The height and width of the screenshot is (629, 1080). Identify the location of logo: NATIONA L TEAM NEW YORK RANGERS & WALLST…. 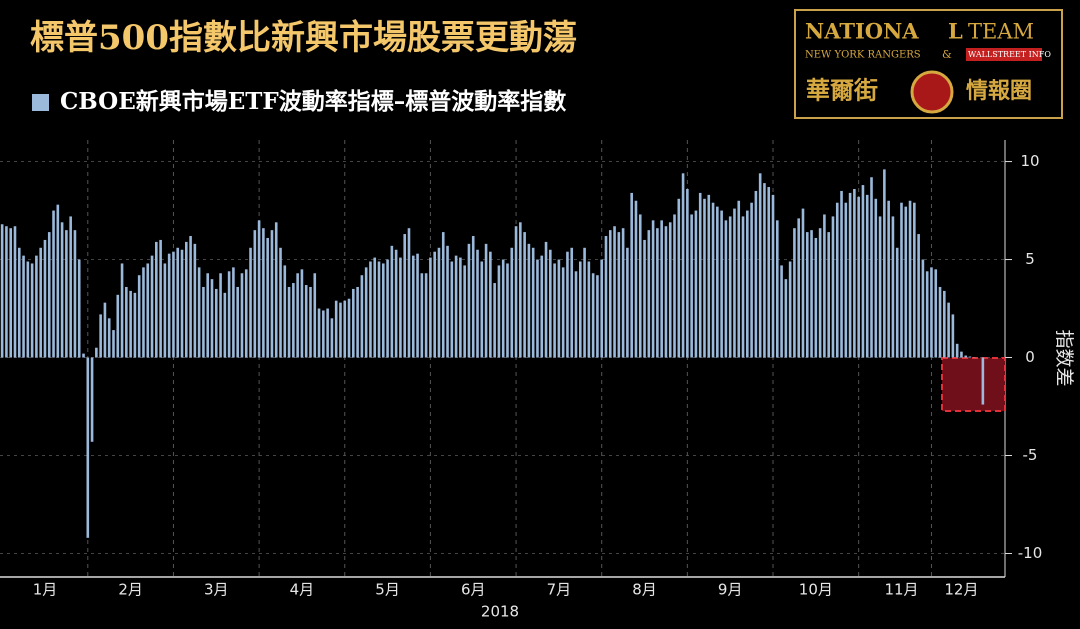
(928, 64).